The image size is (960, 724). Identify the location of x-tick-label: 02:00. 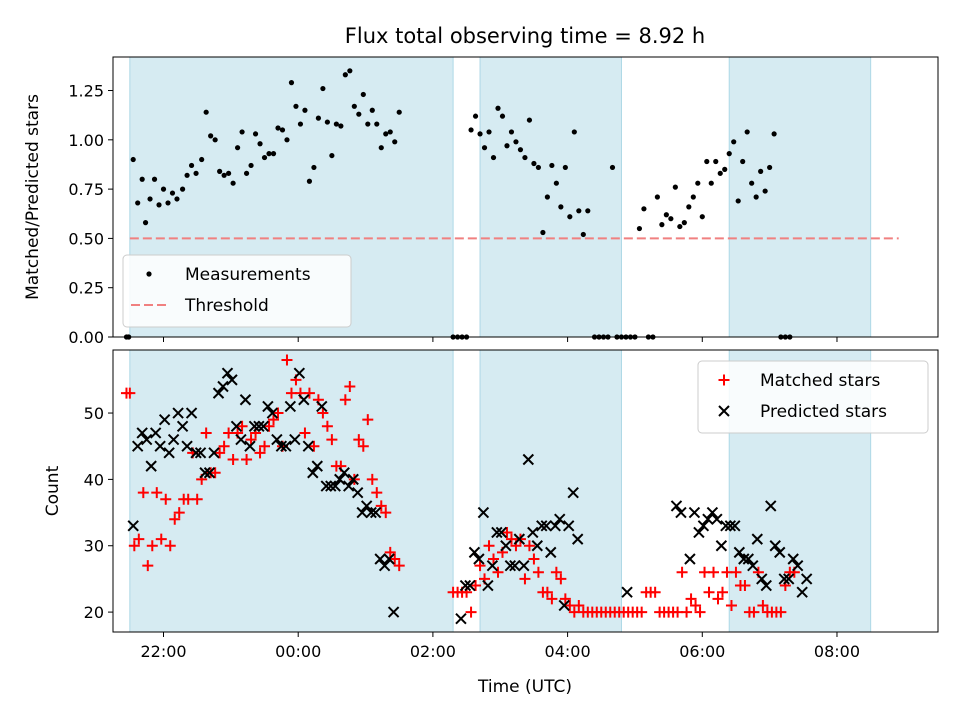
(433, 651).